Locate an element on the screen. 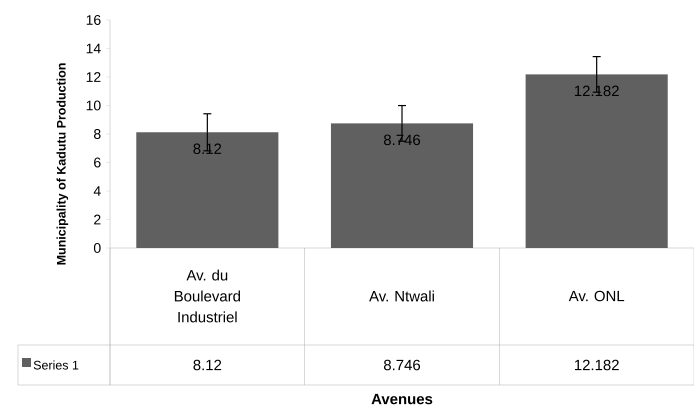 Image resolution: width=694 pixels, height=415 pixels. y-tick-label: 8 is located at coordinates (97, 134).